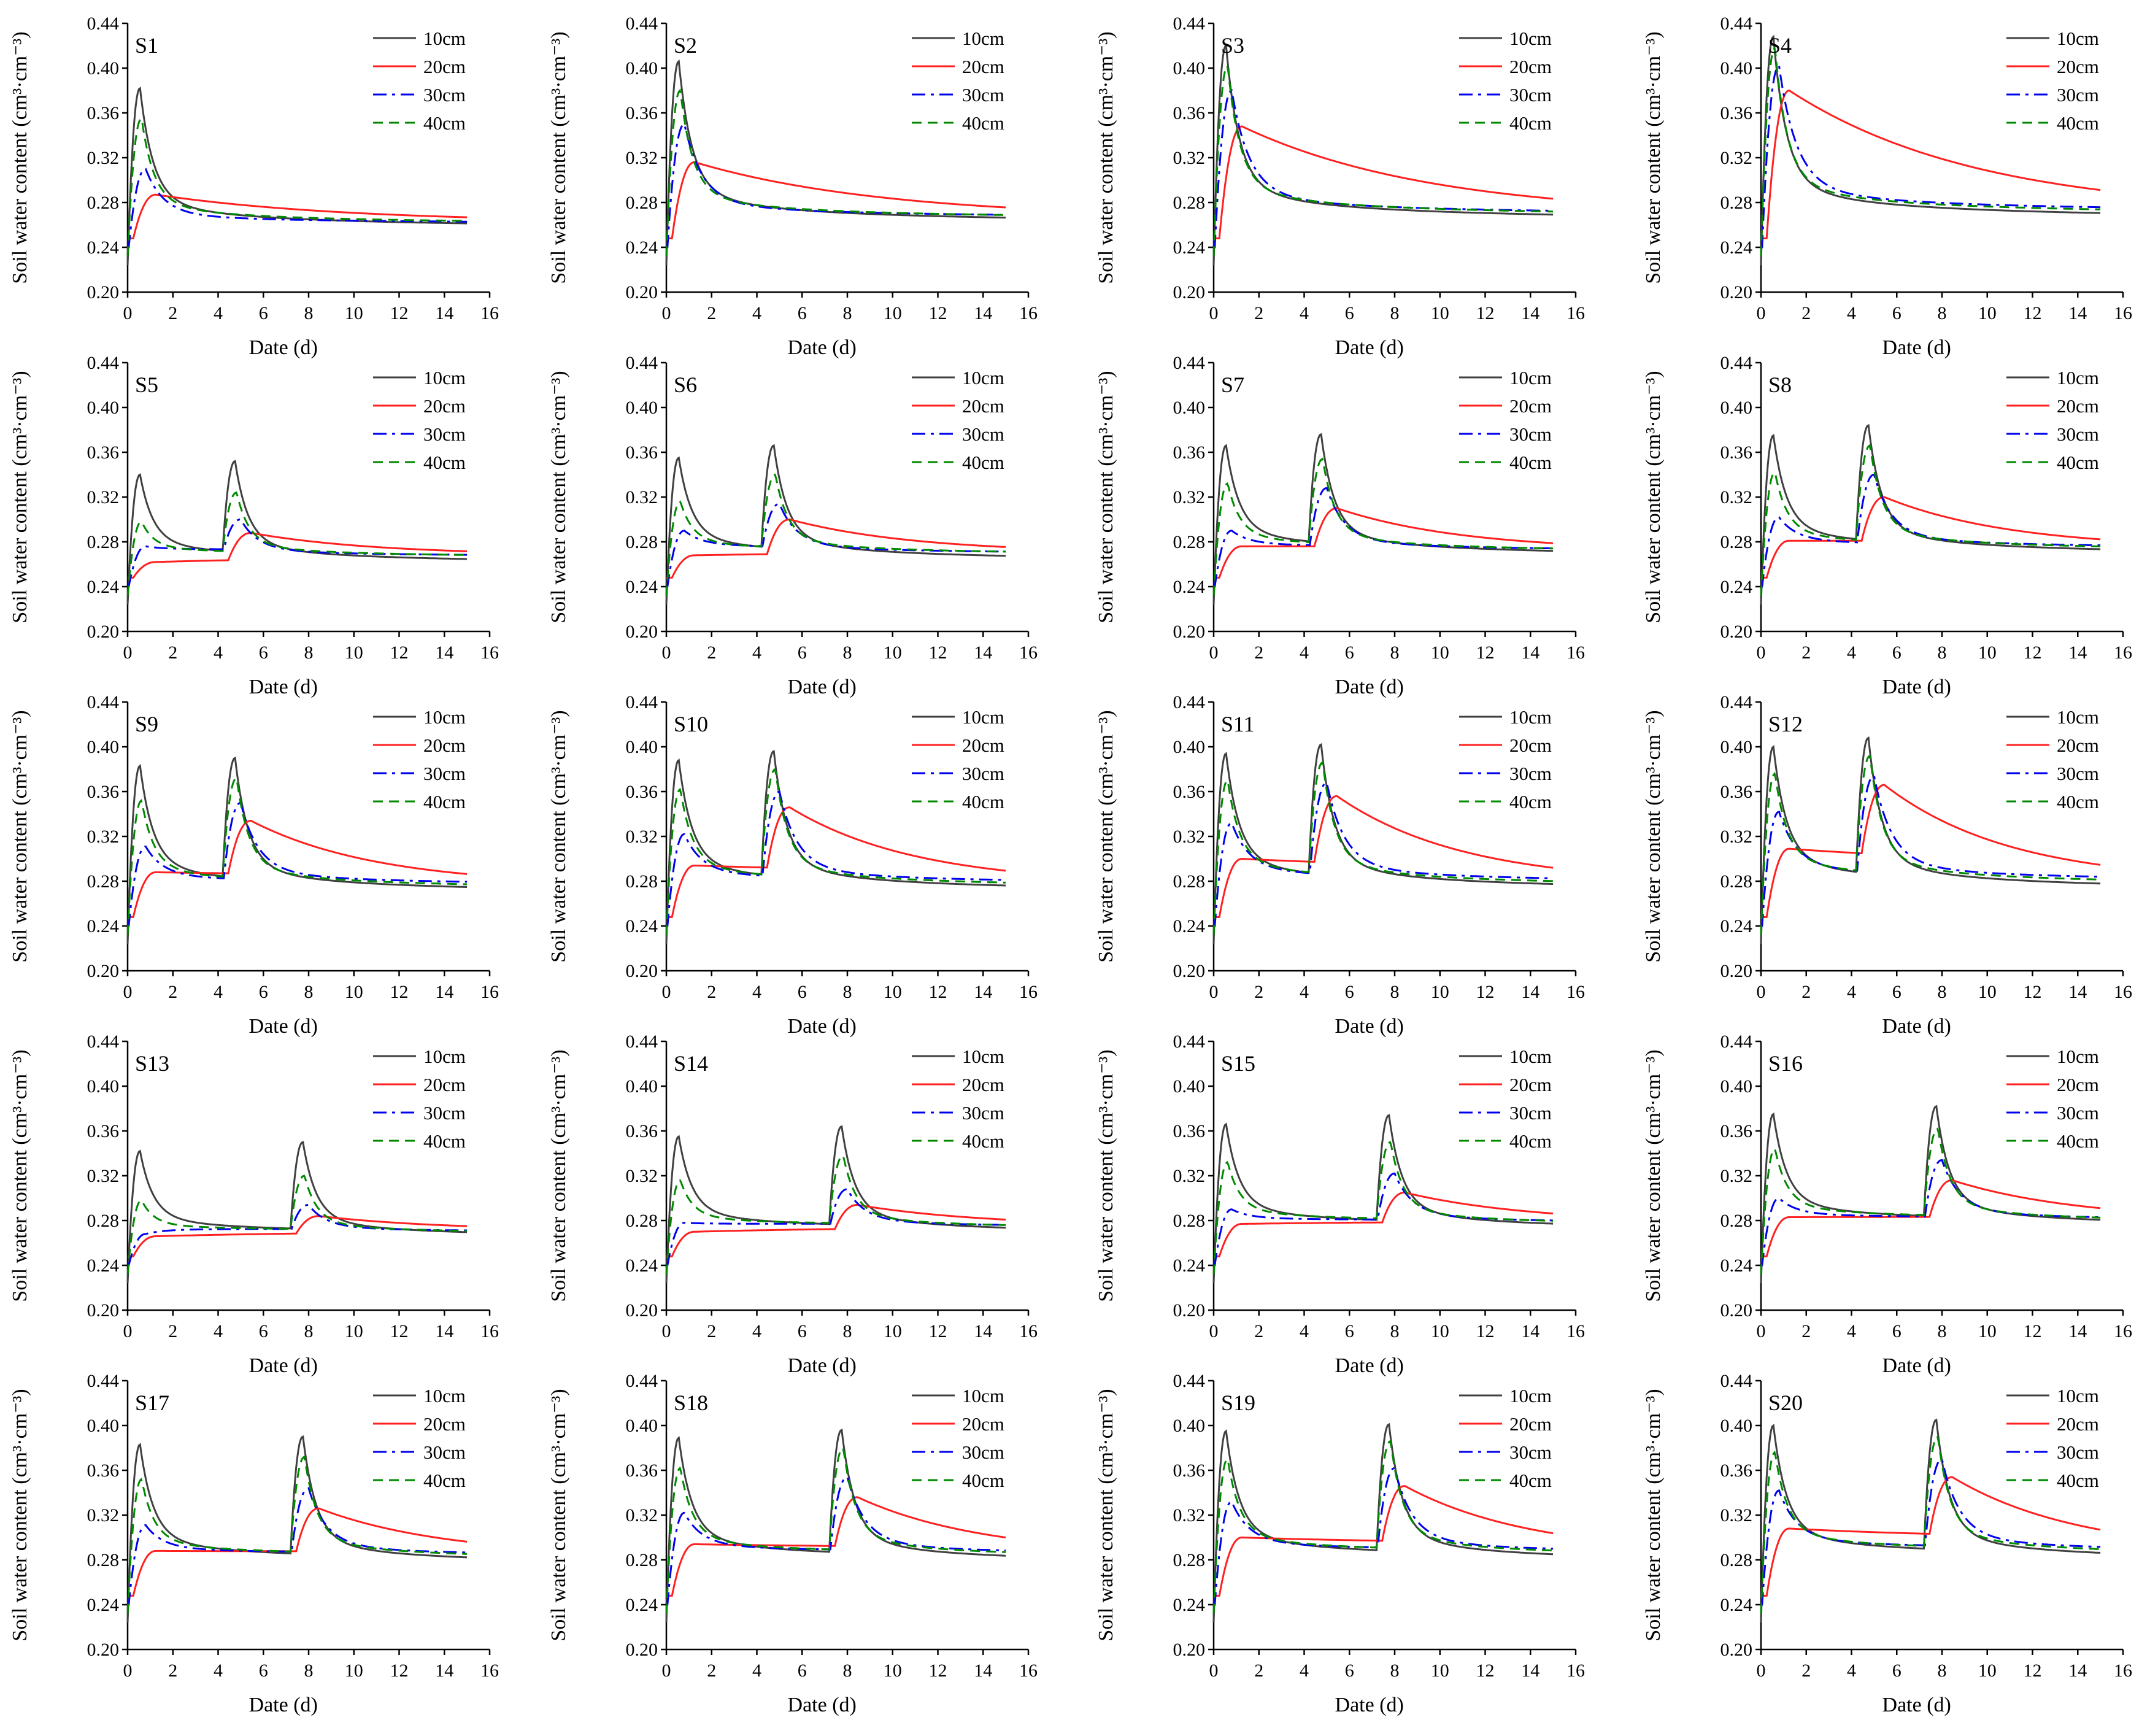  I want to click on panel-label: S11, so click(1238, 724).